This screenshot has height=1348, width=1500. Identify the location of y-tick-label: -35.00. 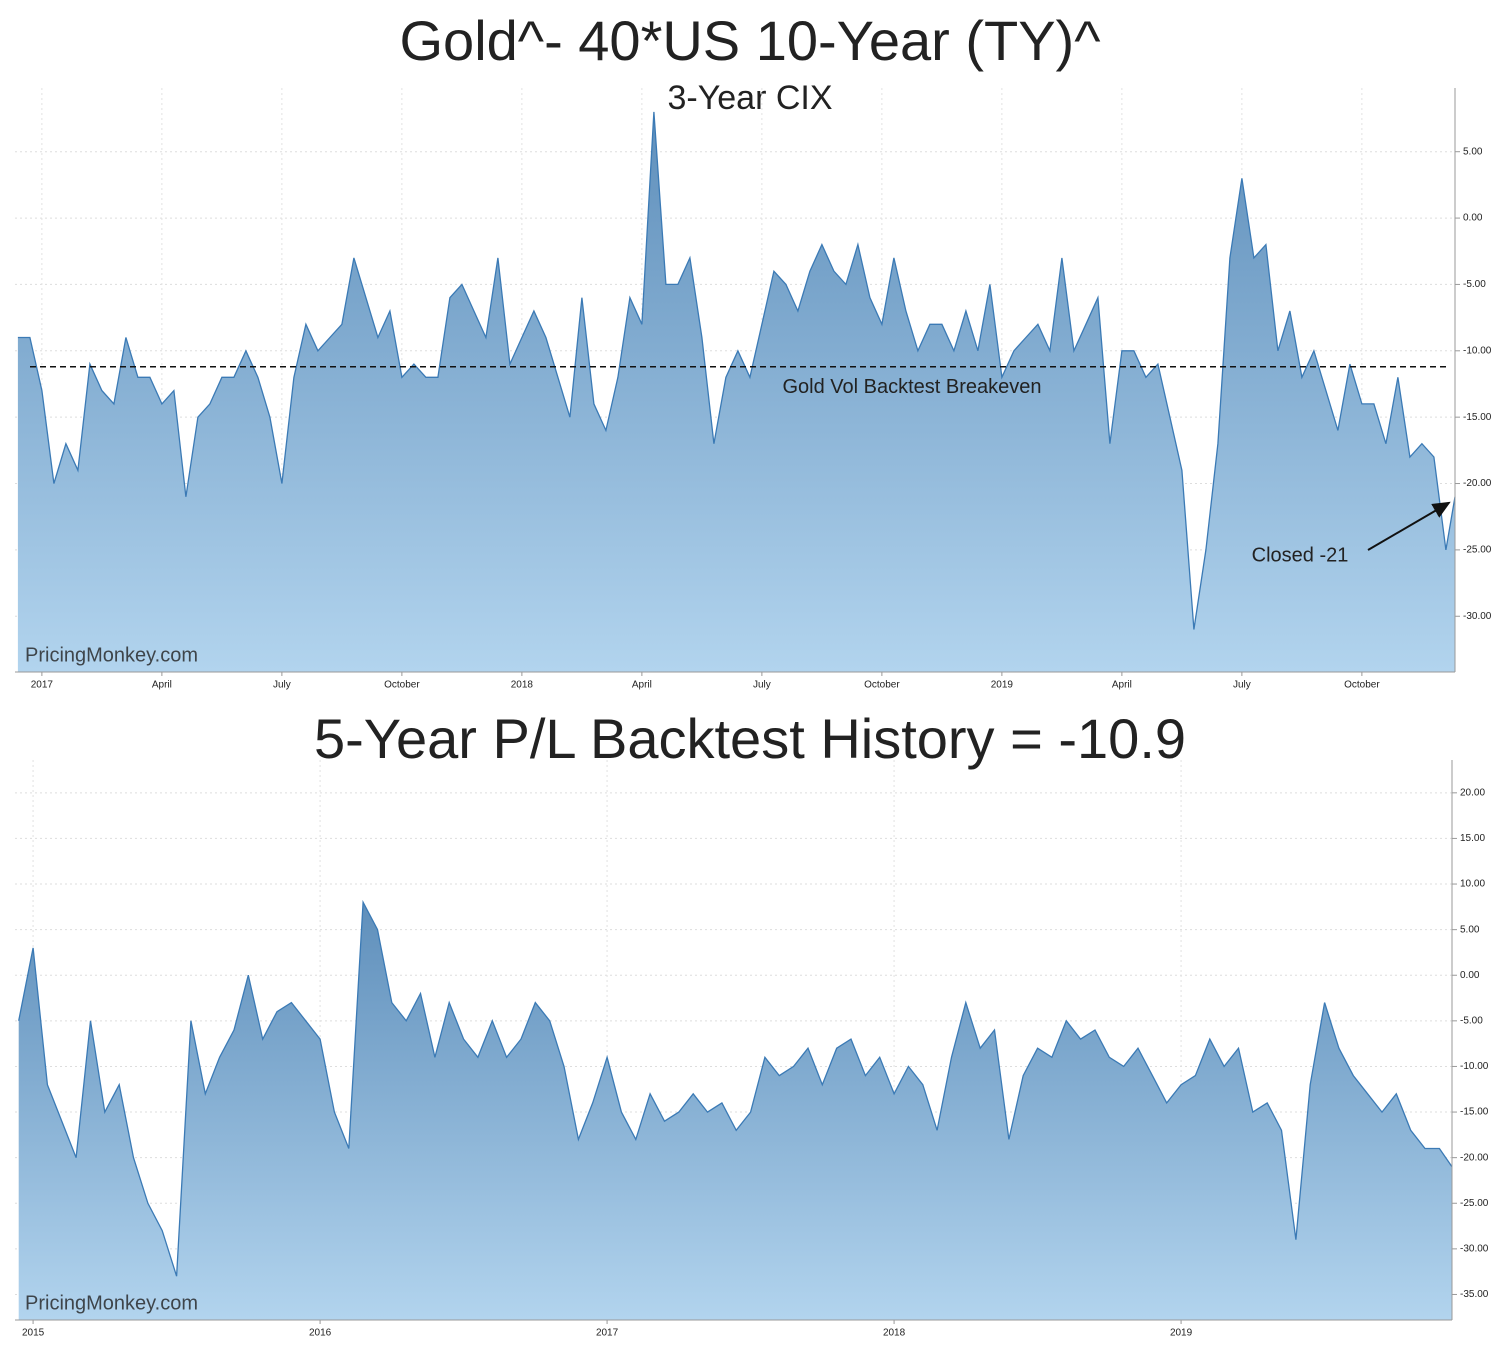
(1474, 1294).